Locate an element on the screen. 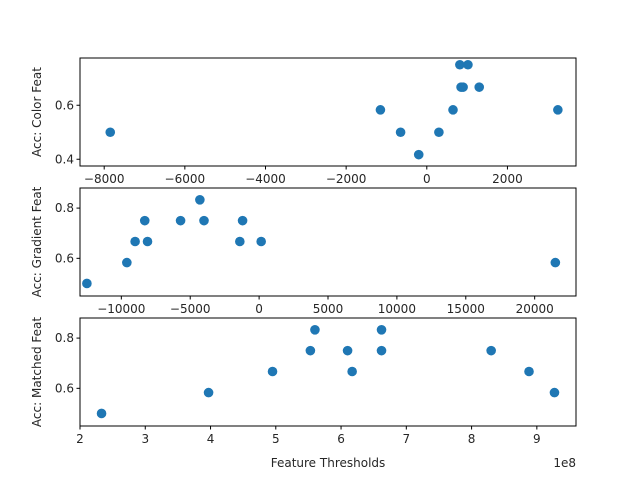 Image resolution: width=640 pixels, height=480 pixels. x-tick-label: 2 is located at coordinates (80, 439).